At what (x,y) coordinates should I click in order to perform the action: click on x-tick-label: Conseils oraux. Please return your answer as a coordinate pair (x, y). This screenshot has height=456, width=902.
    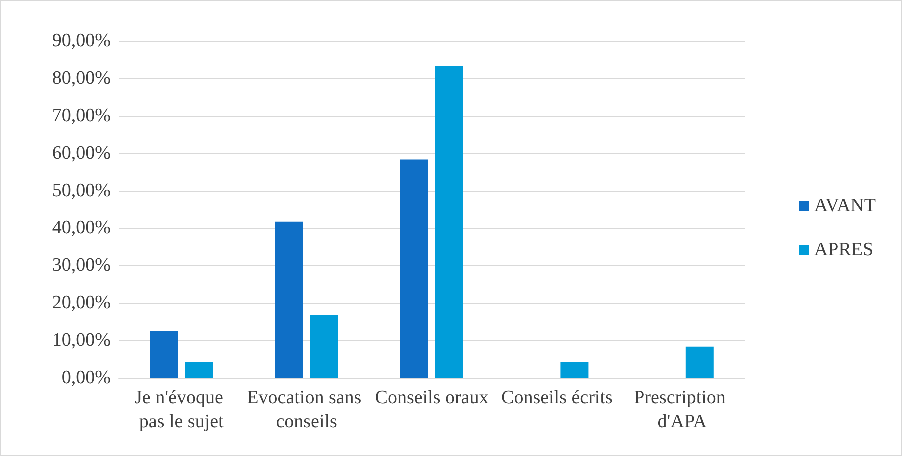
    Looking at the image, I should click on (432, 398).